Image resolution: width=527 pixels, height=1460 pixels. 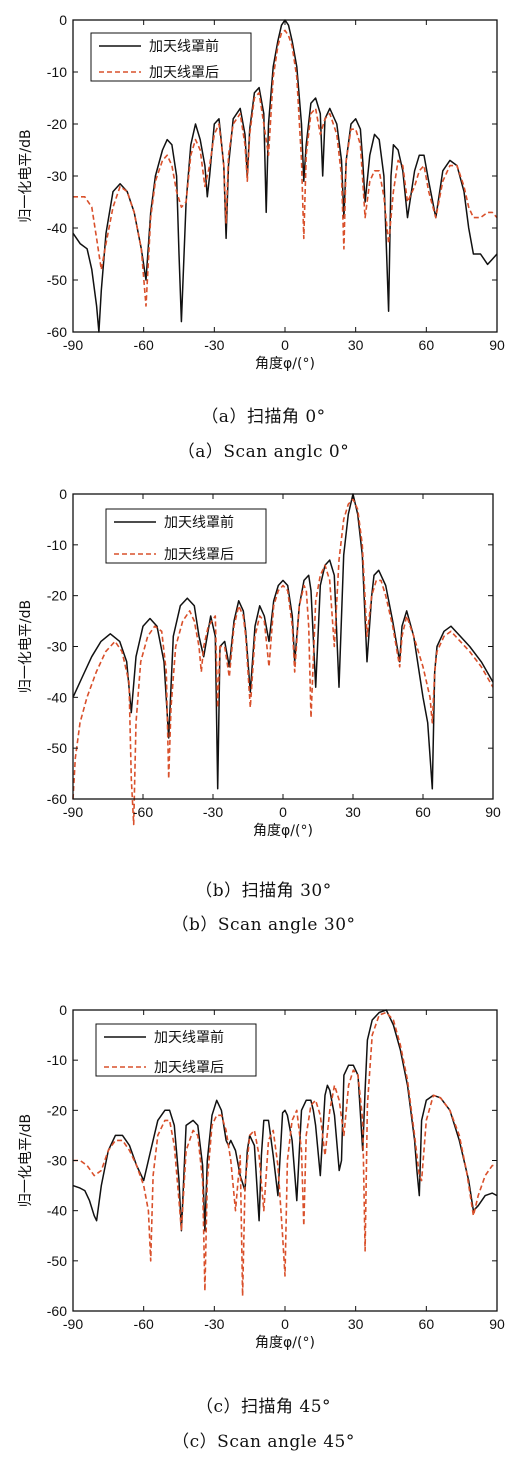 I want to click on caption-a-en: （a）Scan anglc 0°, so click(x=263, y=452).